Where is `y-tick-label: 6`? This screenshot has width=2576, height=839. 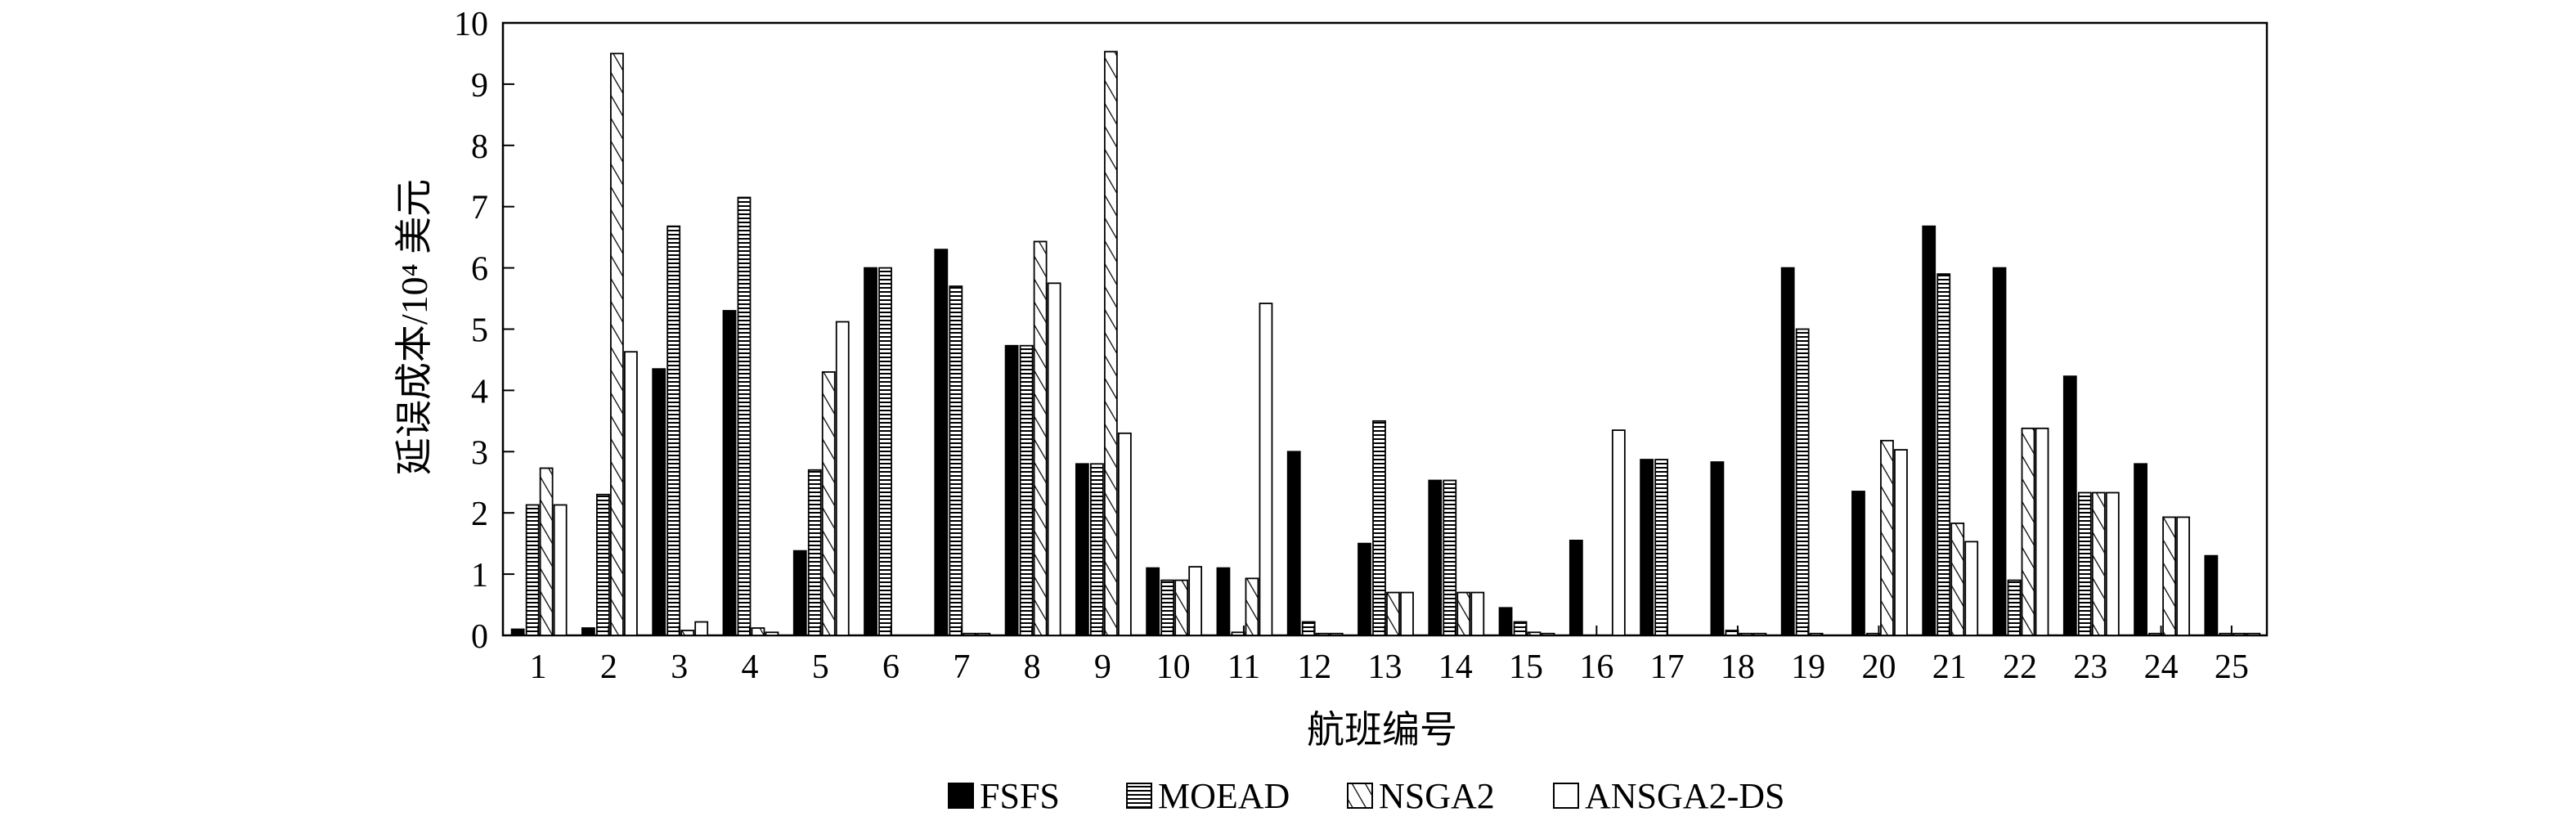
y-tick-label: 6 is located at coordinates (479, 270).